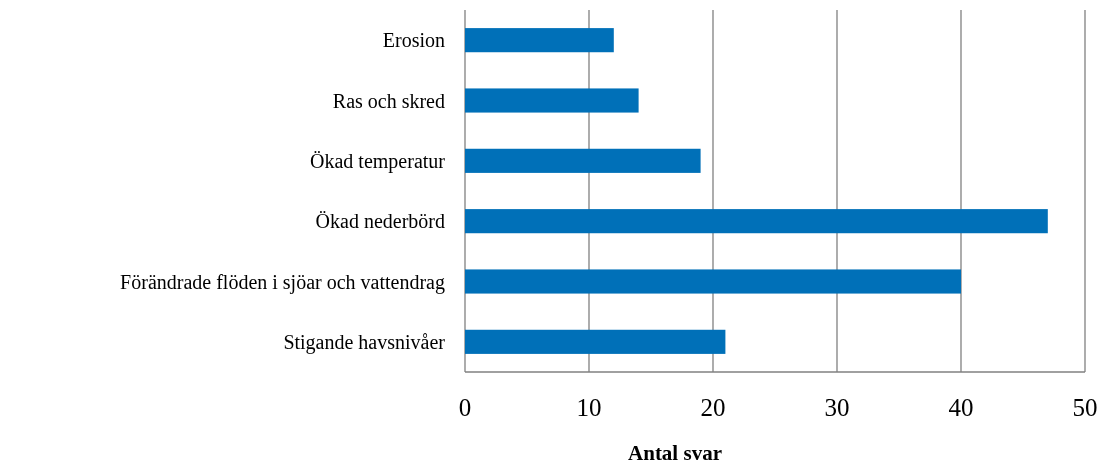 This screenshot has width=1105, height=468. What do you see at coordinates (388, 100) in the screenshot?
I see `y-tick-label: Ras och skred` at bounding box center [388, 100].